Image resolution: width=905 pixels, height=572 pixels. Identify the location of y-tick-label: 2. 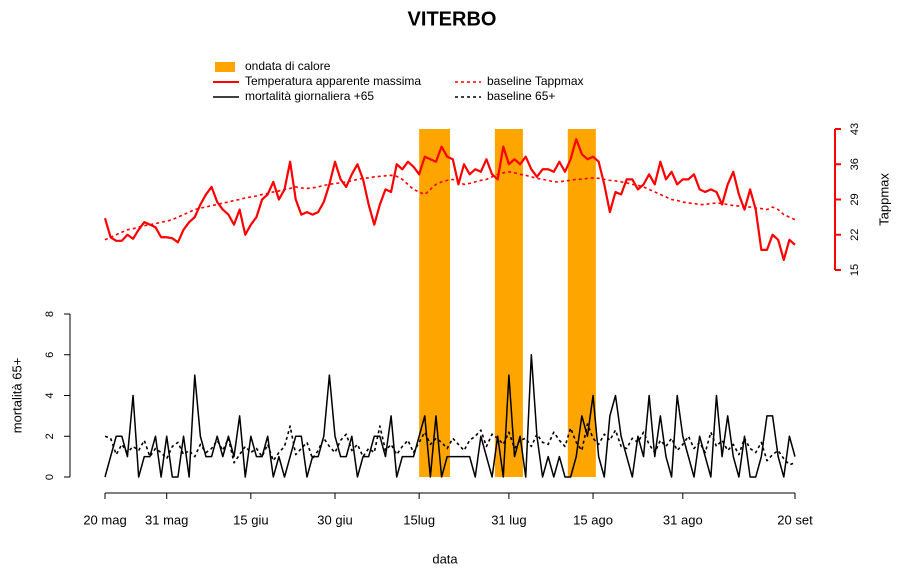
(50, 436).